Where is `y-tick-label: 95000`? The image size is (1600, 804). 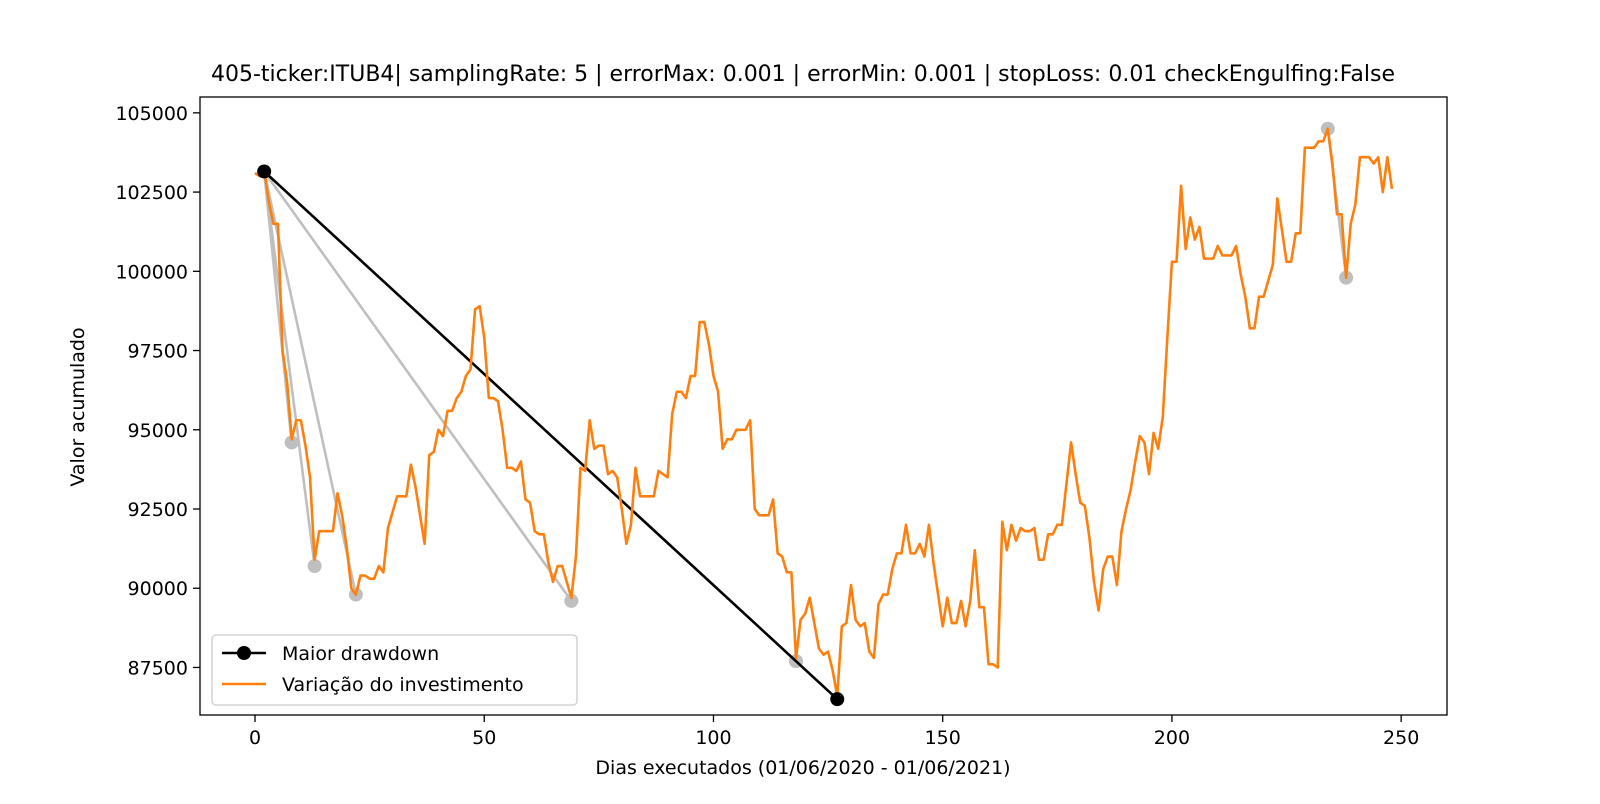
y-tick-label: 95000 is located at coordinates (158, 431).